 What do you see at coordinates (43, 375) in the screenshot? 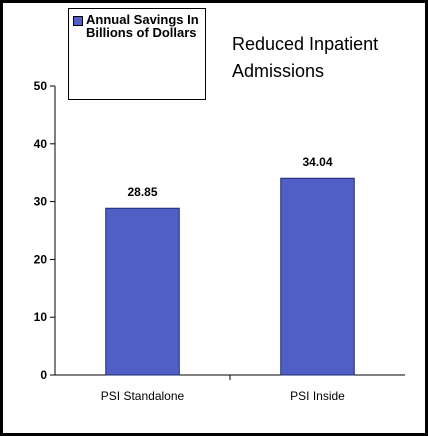
I see `y-tick-label: 0` at bounding box center [43, 375].